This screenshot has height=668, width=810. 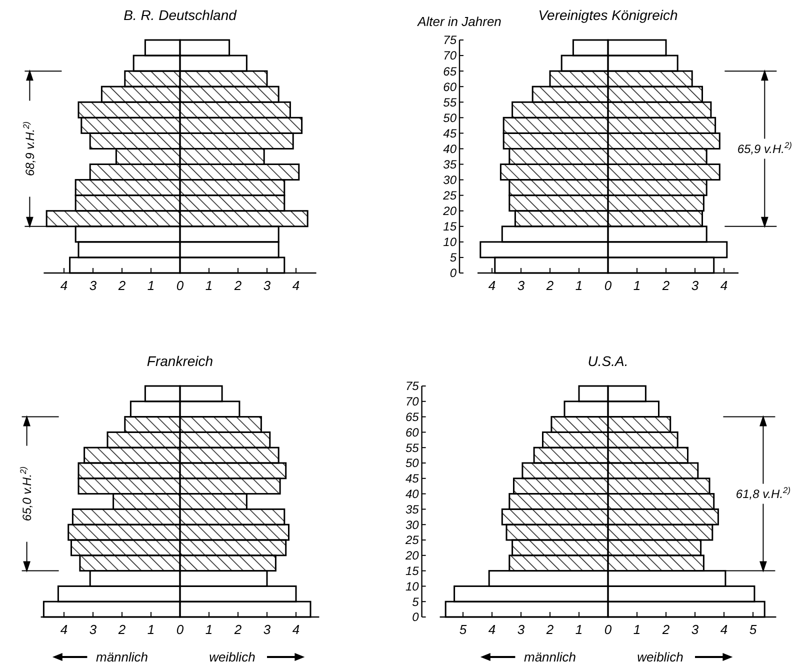 I want to click on band-label: 65,9 v.H.$^{2)}$, so click(x=764, y=148).